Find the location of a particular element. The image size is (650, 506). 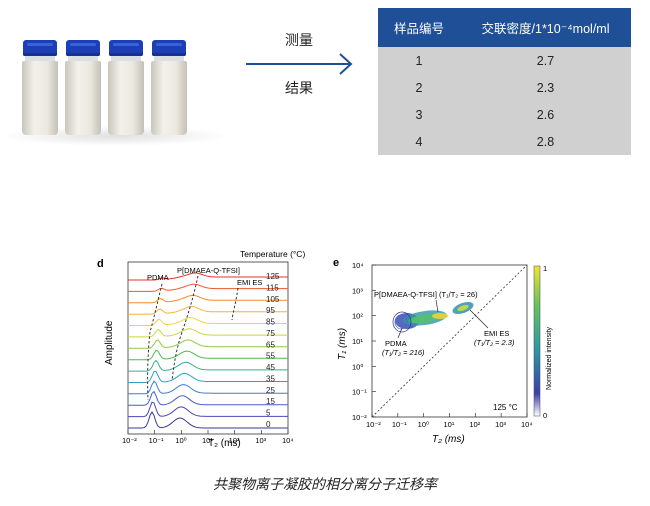

y-tick-label: 10³ is located at coordinates (357, 290).